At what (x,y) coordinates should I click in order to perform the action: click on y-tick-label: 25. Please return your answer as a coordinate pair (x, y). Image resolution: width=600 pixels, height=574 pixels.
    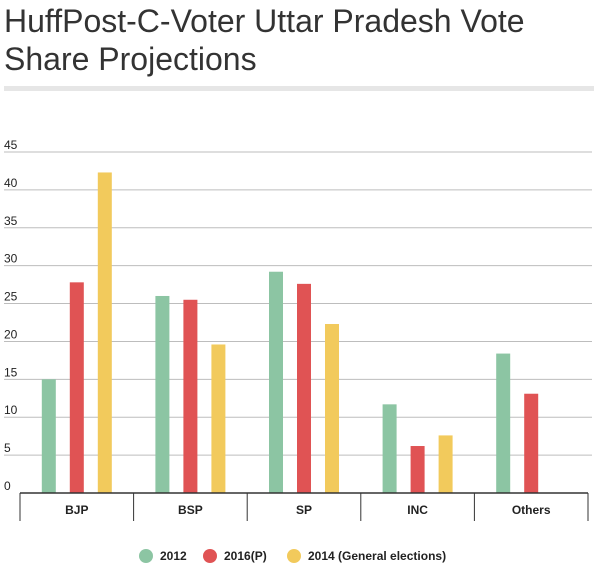
    Looking at the image, I should click on (11, 297).